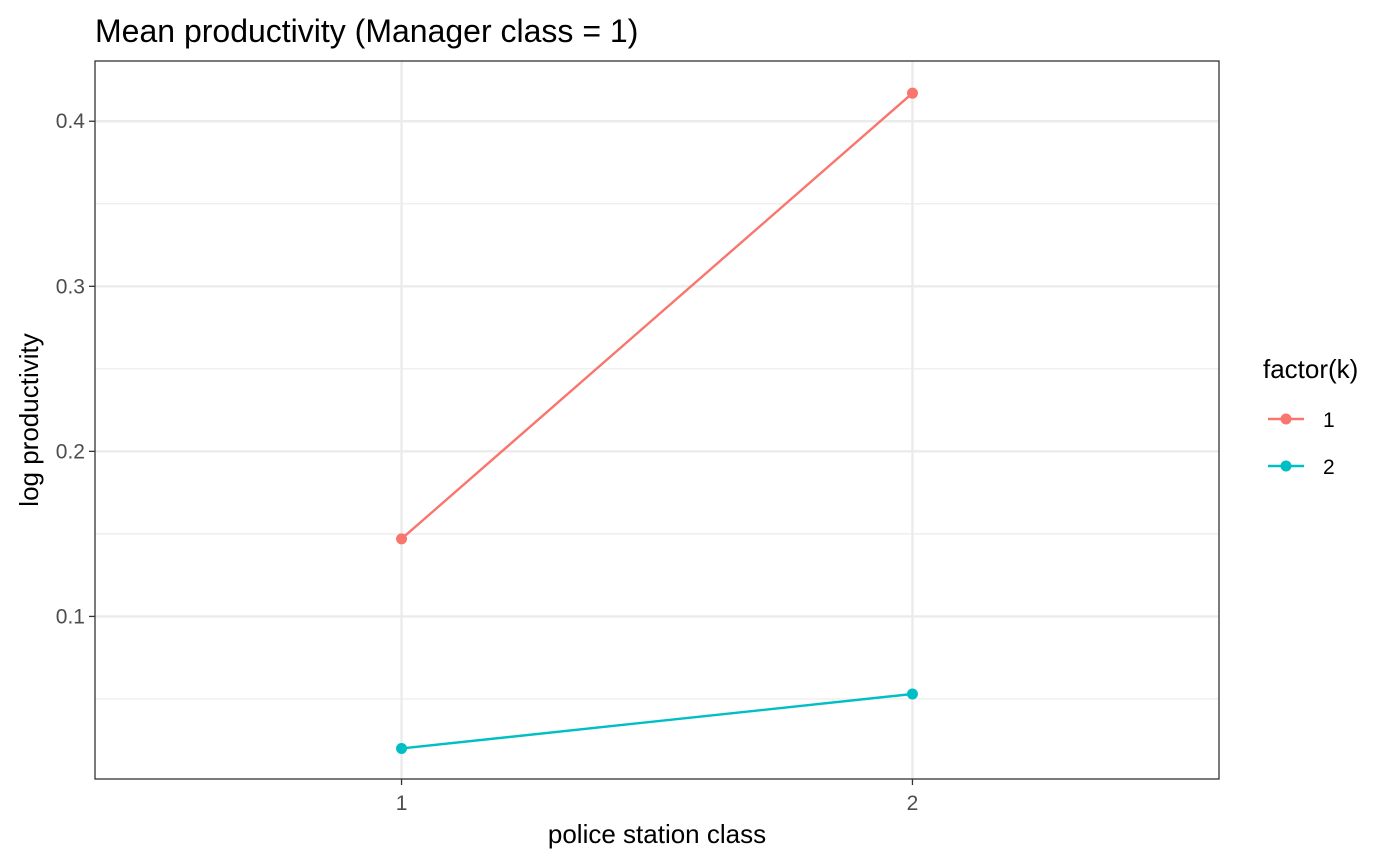 This screenshot has width=1400, height=865. What do you see at coordinates (1329, 420) in the screenshot?
I see `legend-label: 1` at bounding box center [1329, 420].